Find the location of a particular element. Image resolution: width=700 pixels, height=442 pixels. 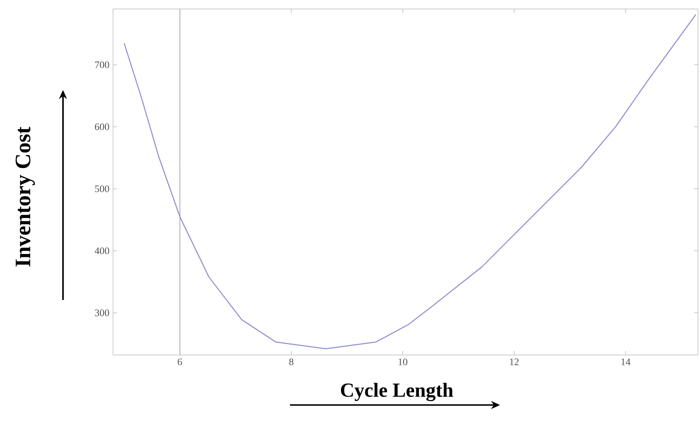

y-tick-label: 300 is located at coordinates (102, 312).